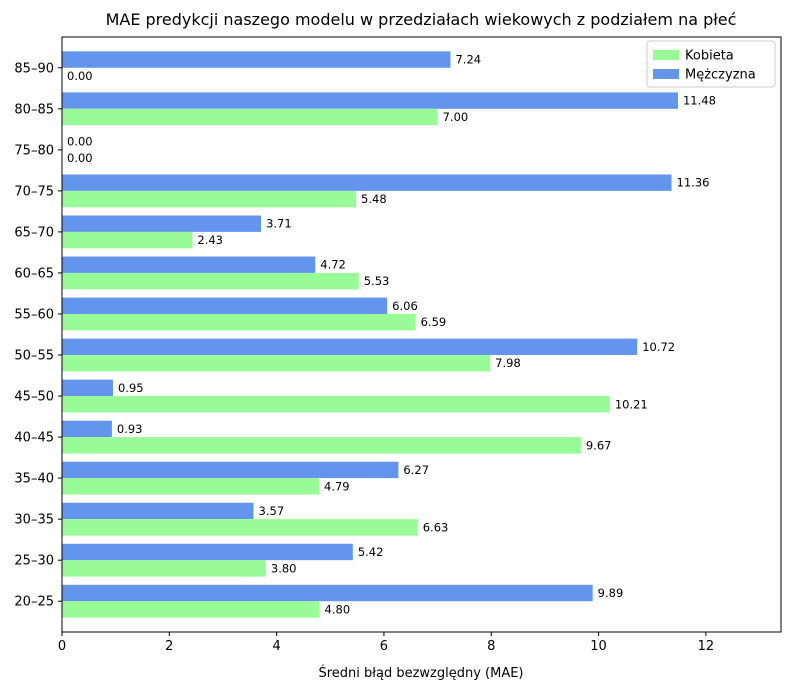 The height and width of the screenshot is (690, 790). I want to click on x-axis-label: Średni błąd bezwzględny (MAE), so click(420, 673).